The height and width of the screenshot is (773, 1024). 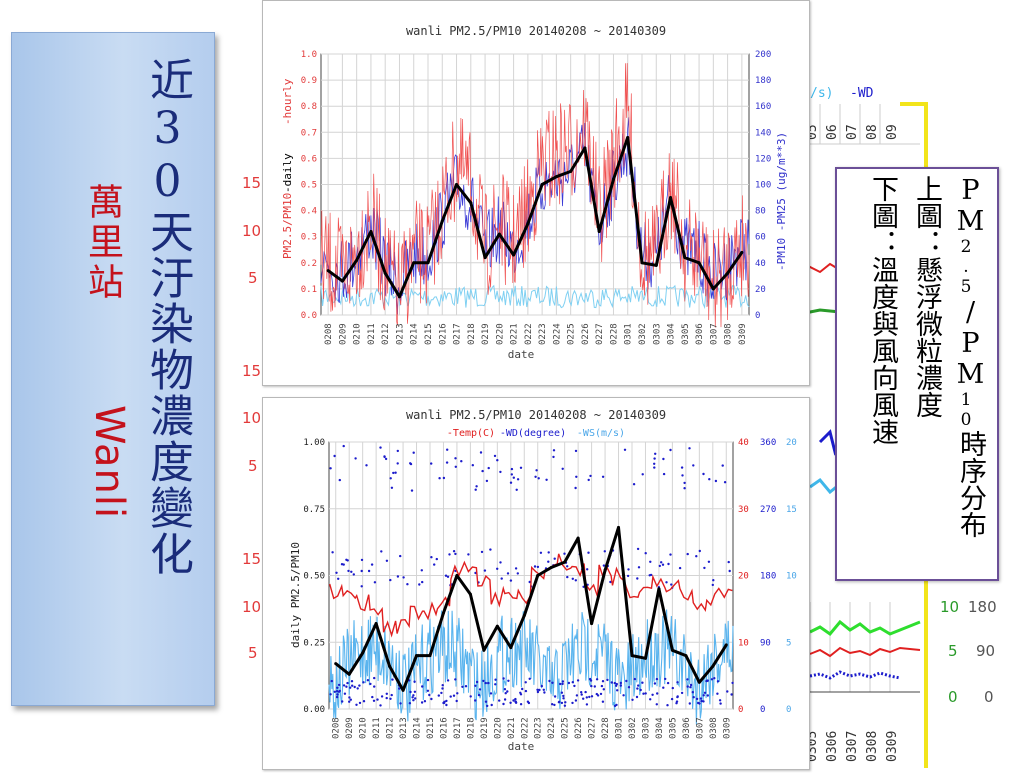 What do you see at coordinates (252, 183) in the screenshot?
I see `bg-left-label: 15` at bounding box center [252, 183].